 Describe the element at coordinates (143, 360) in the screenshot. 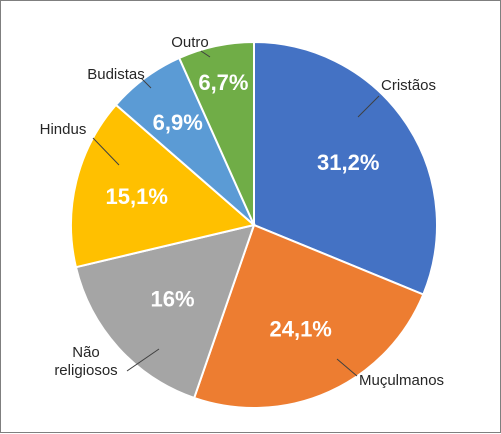

I see `leader-line-nao-religiosos` at that location.